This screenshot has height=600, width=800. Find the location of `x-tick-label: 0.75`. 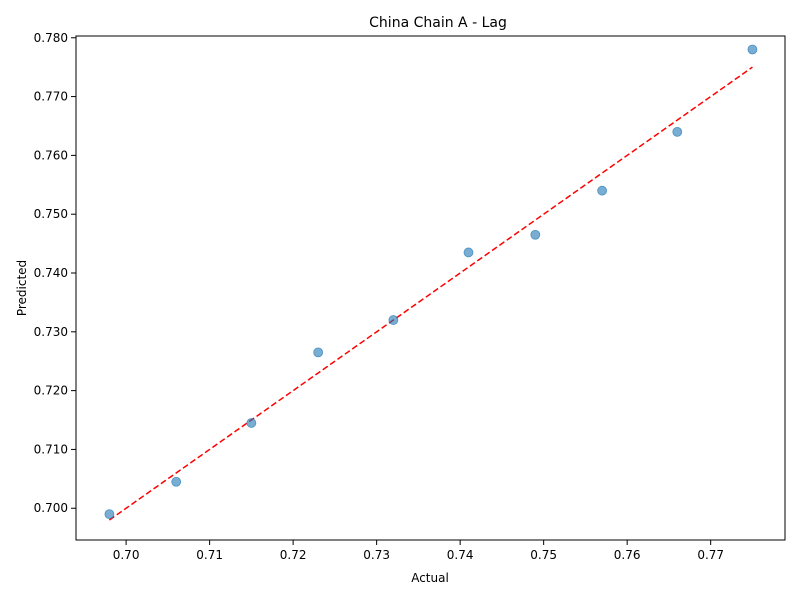

x-tick-label: 0.75 is located at coordinates (543, 555).